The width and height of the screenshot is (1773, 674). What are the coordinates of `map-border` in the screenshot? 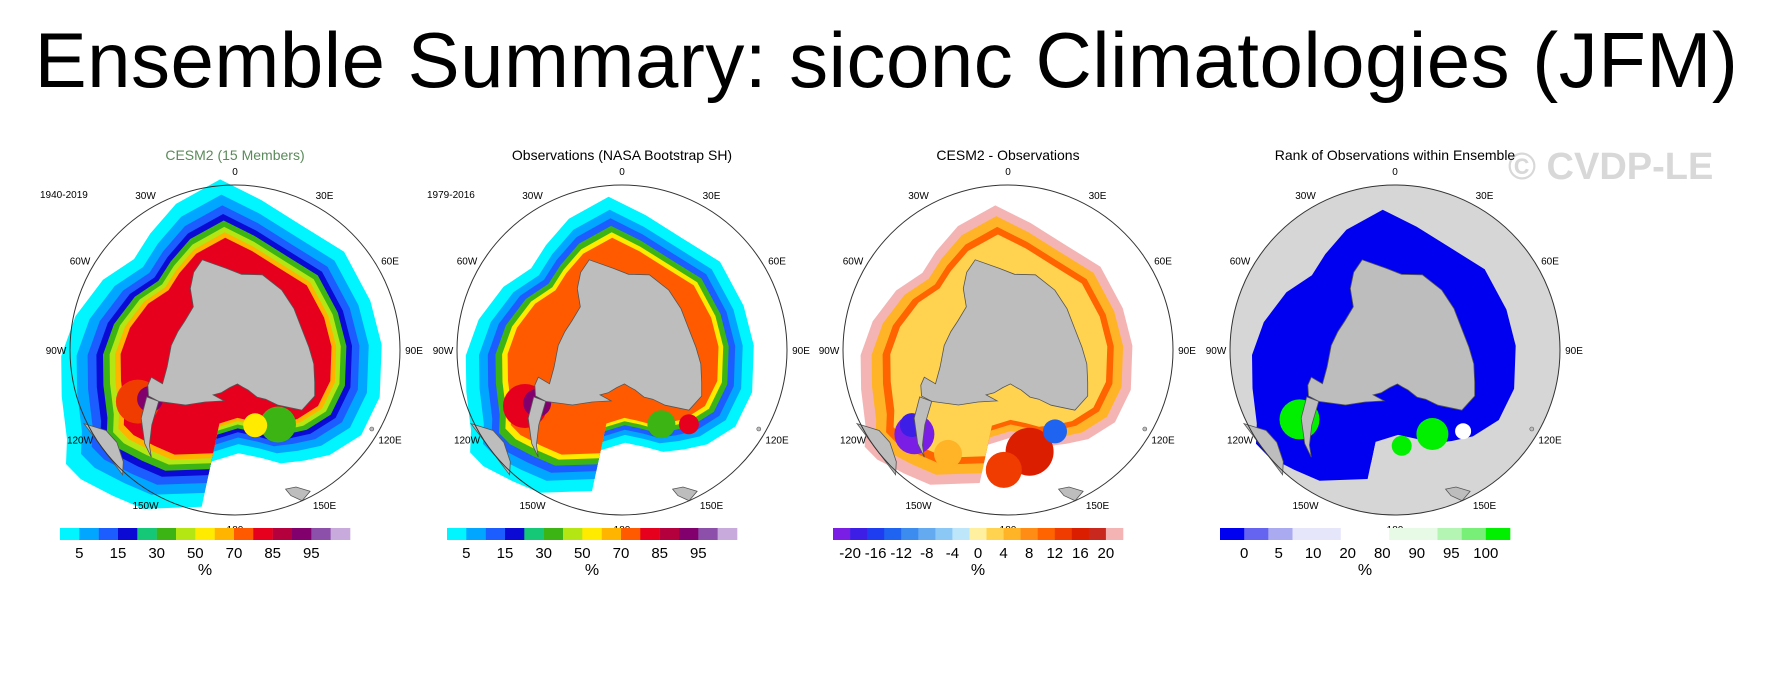 It's located at (1395, 350).